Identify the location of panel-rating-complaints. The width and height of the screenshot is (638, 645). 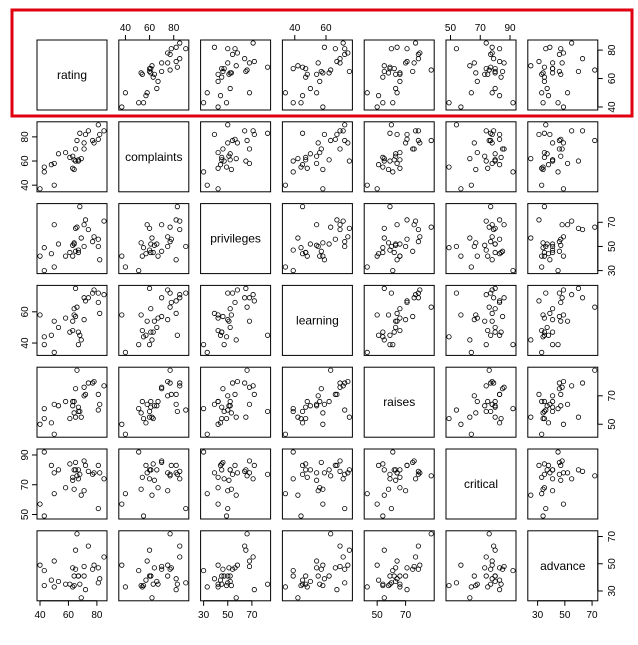
(154, 75).